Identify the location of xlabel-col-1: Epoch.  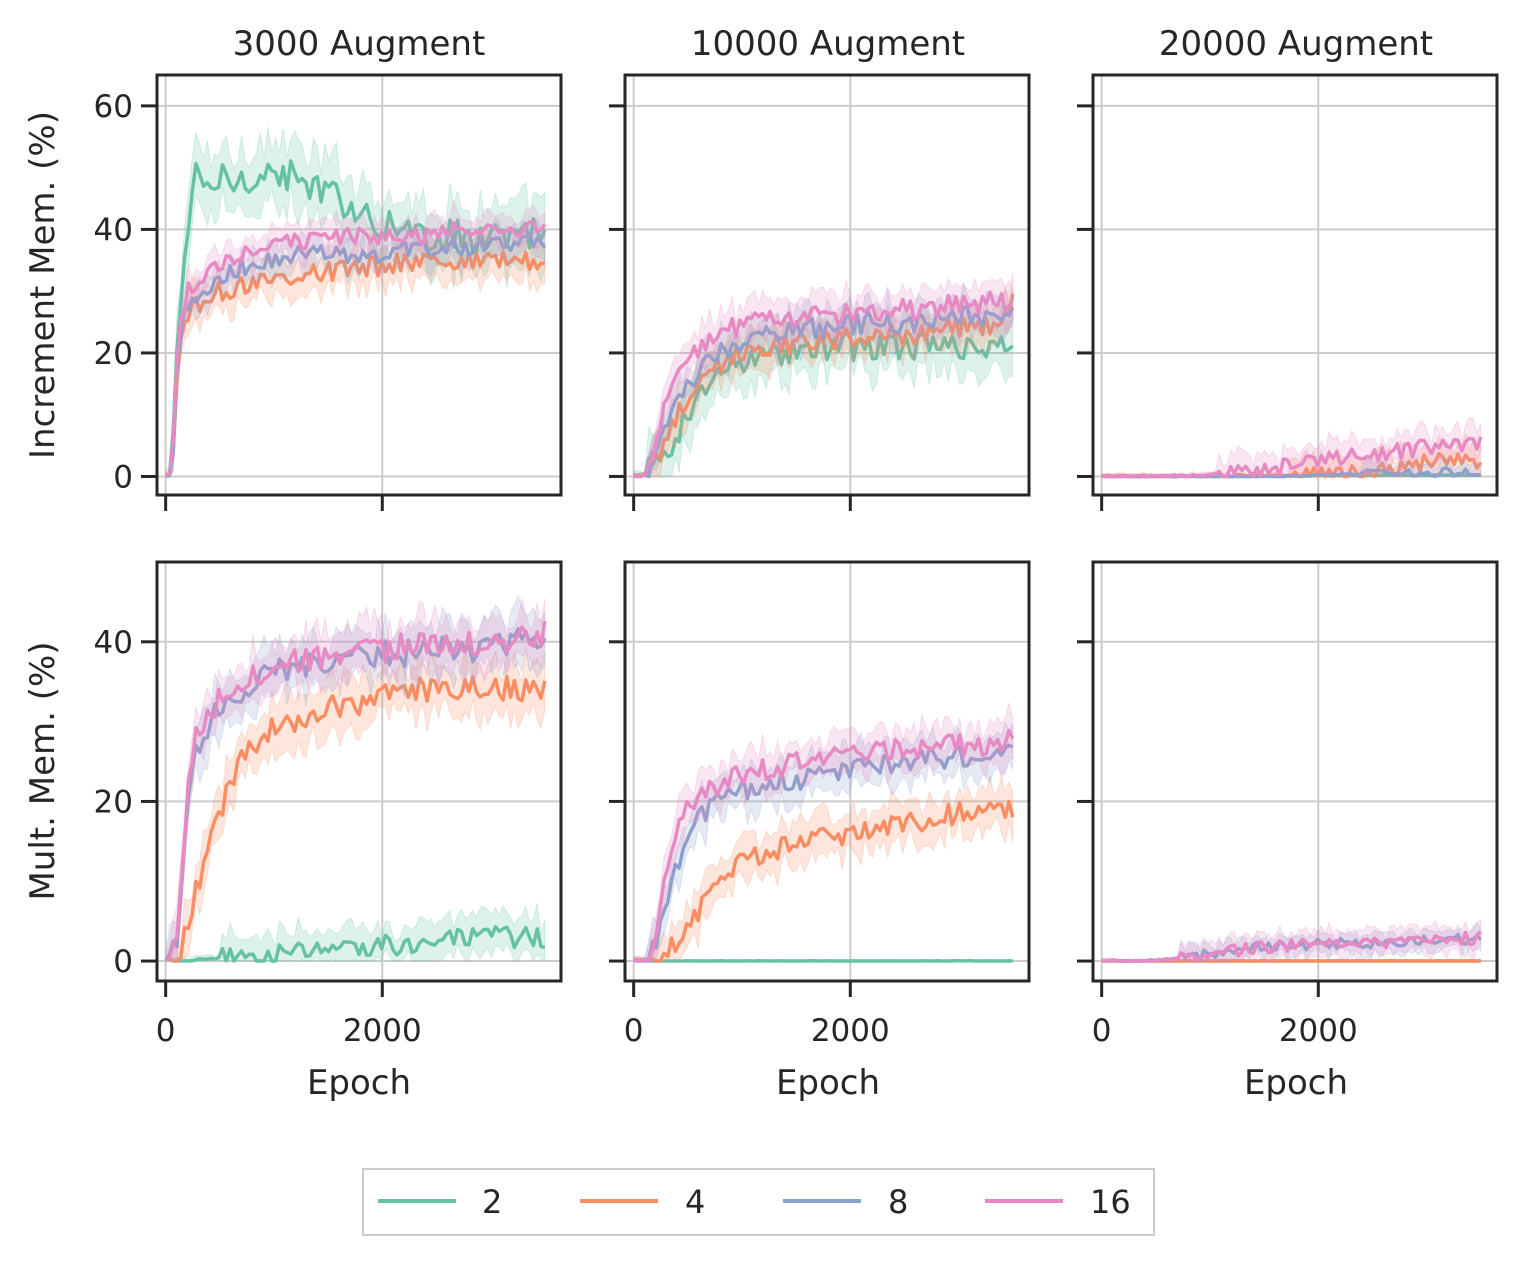
(359, 1083).